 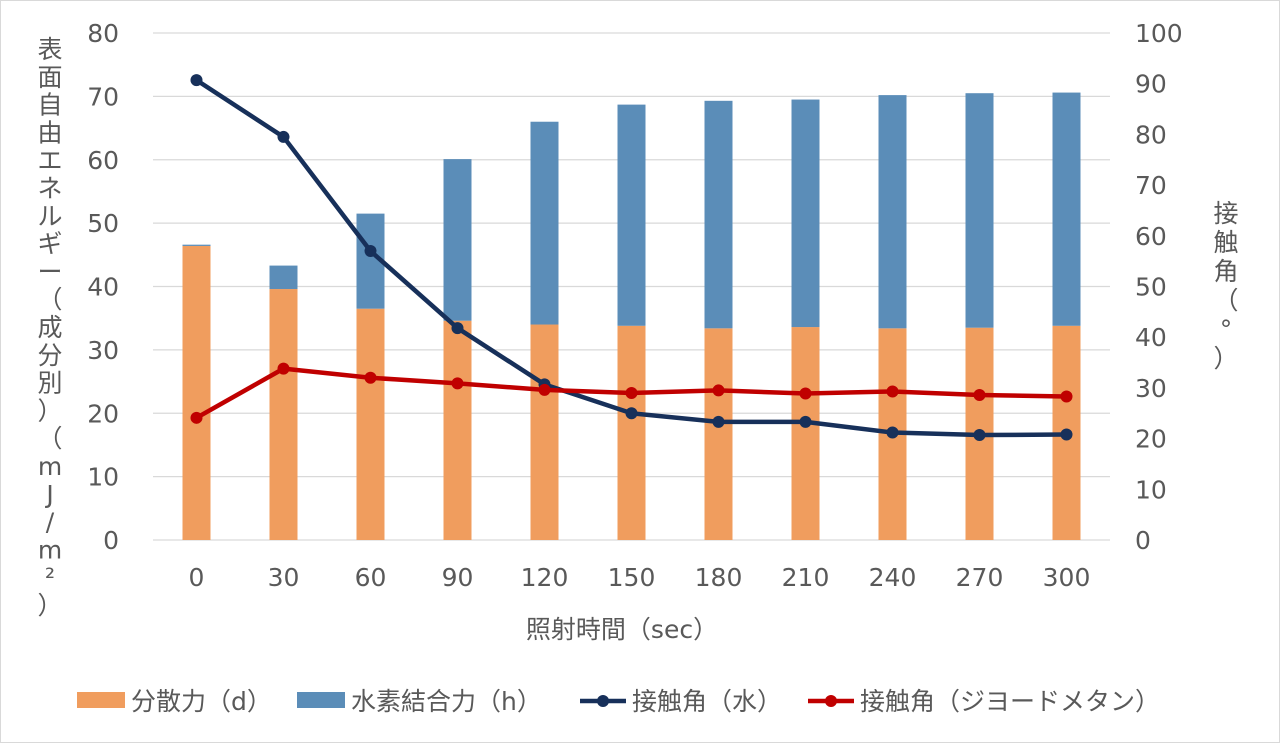 What do you see at coordinates (1143, 540) in the screenshot?
I see `right-tick-label: 0` at bounding box center [1143, 540].